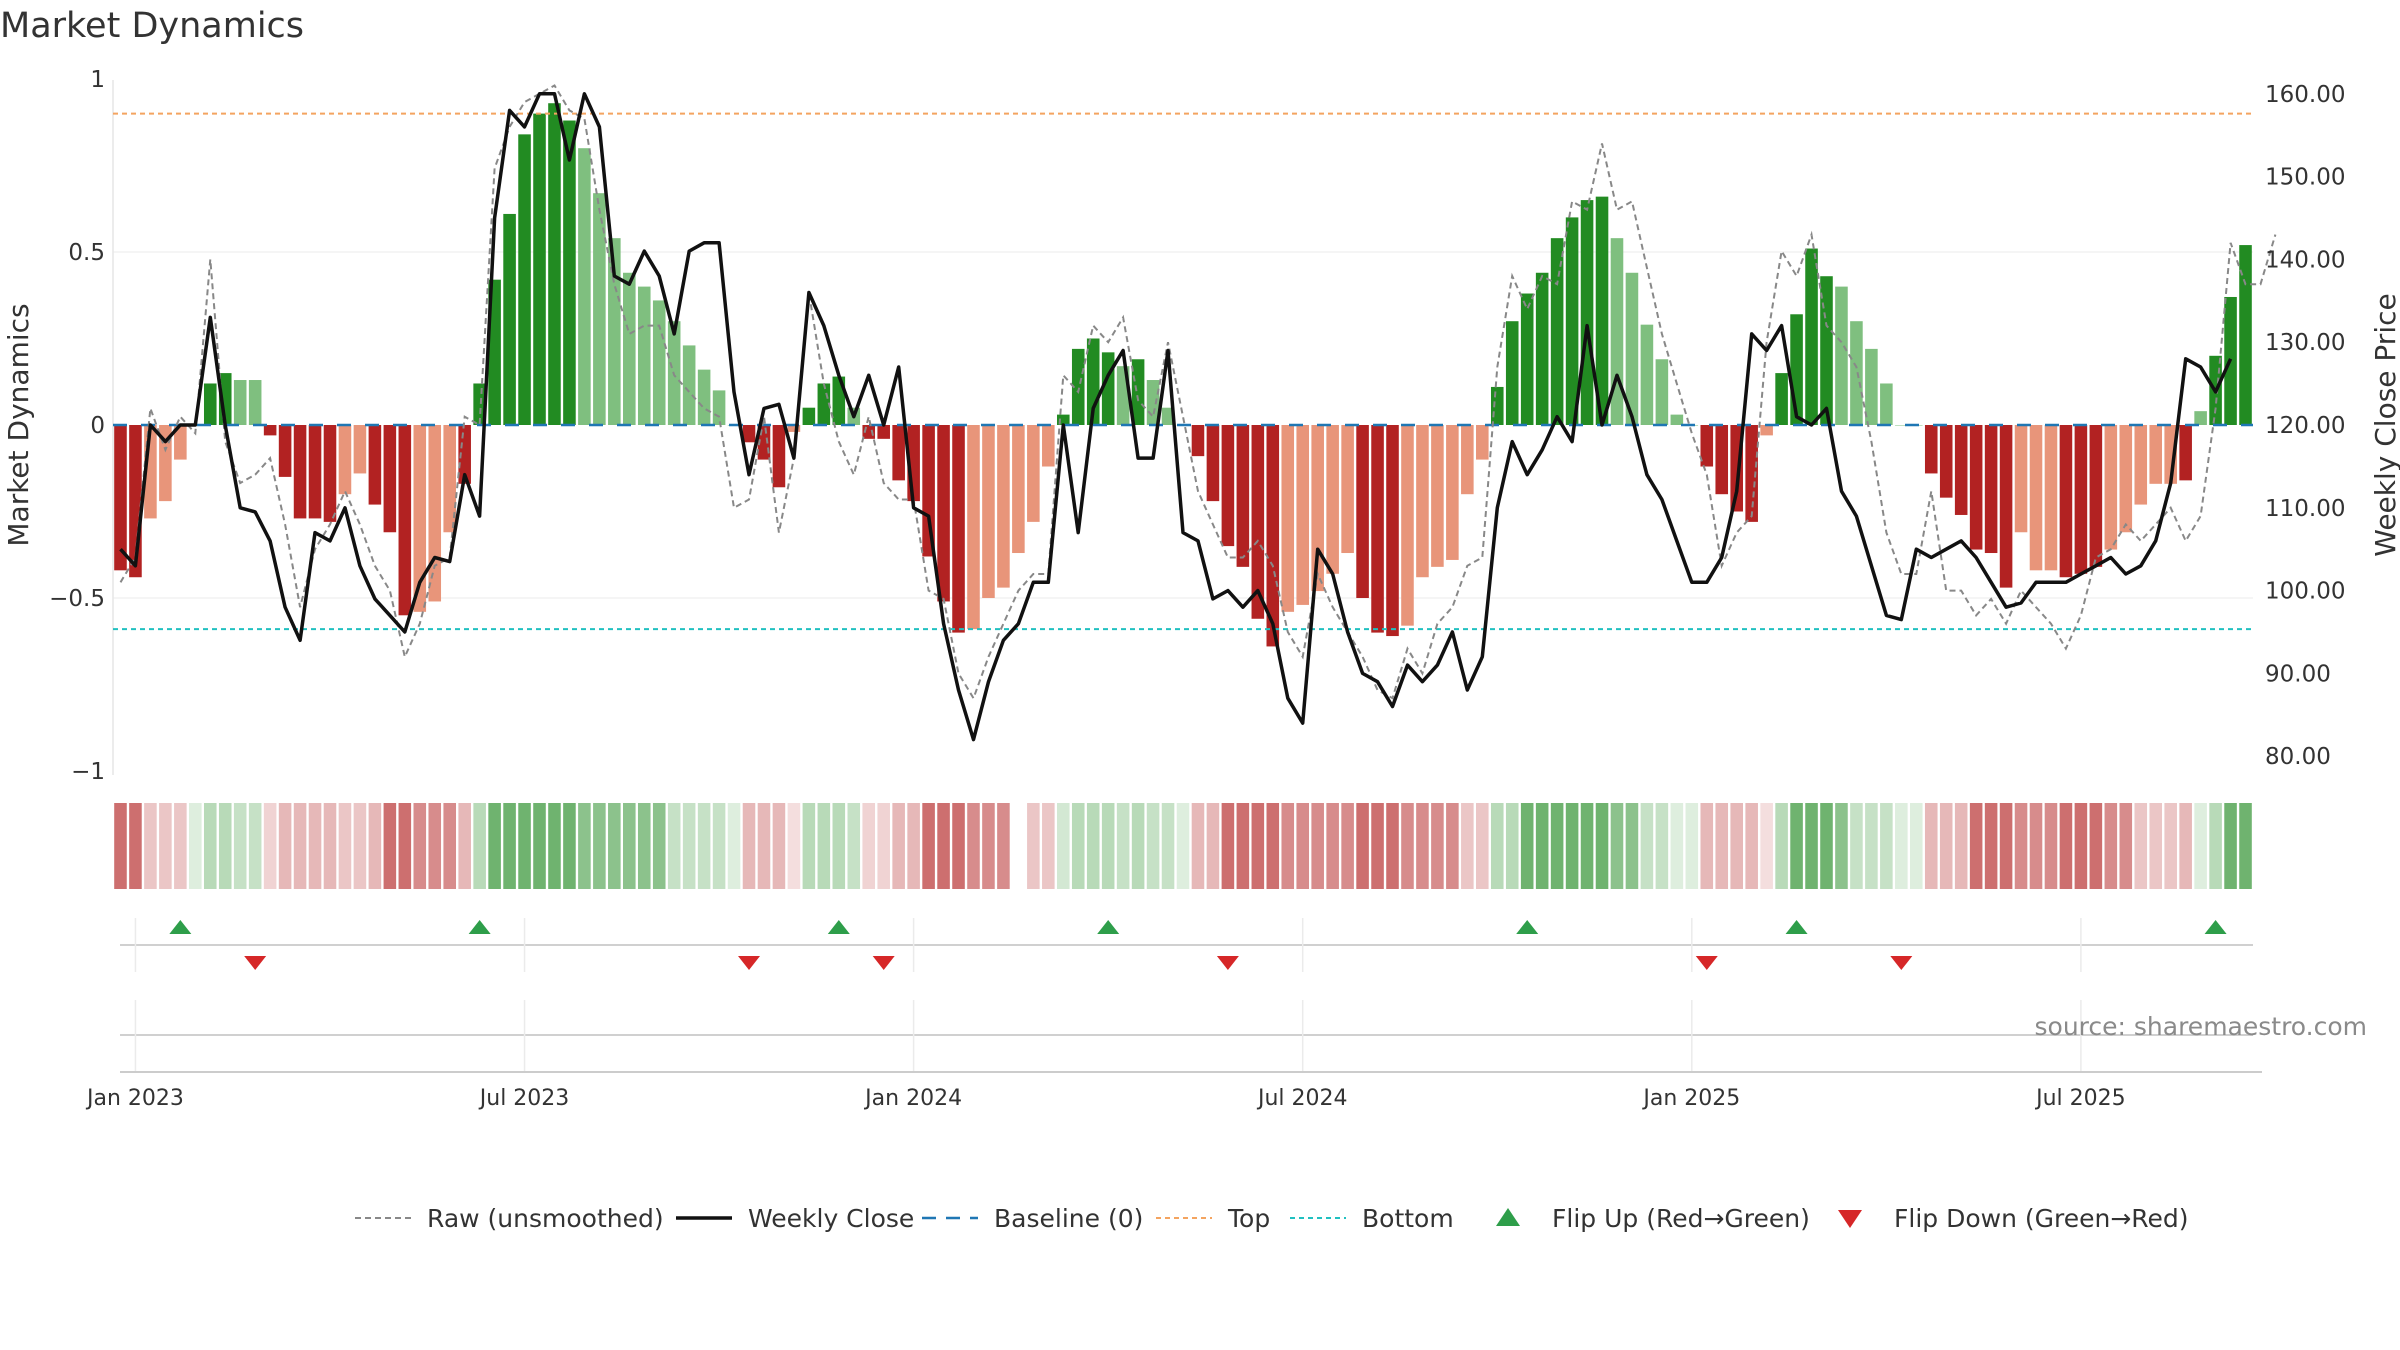 Image resolution: width=2400 pixels, height=1350 pixels. Describe the element at coordinates (134, 1098) in the screenshot. I see `x-tick-label: Jan 2023` at that location.